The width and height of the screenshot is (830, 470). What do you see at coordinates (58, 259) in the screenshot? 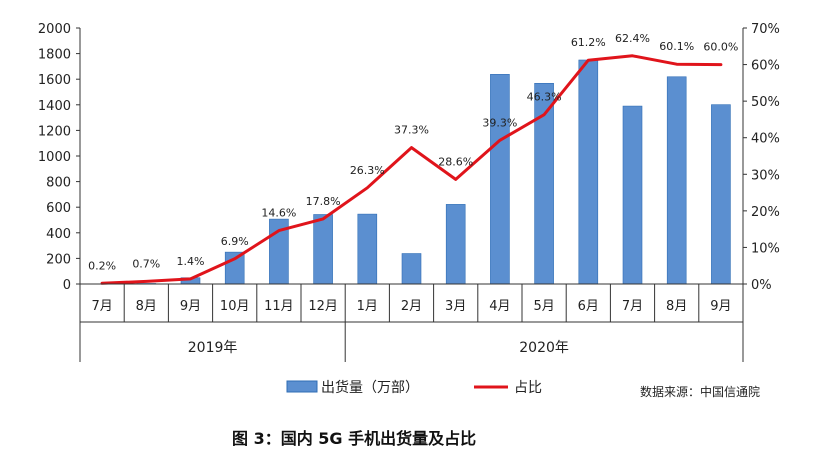
I see `y-left-tick-label: 200` at bounding box center [58, 259].